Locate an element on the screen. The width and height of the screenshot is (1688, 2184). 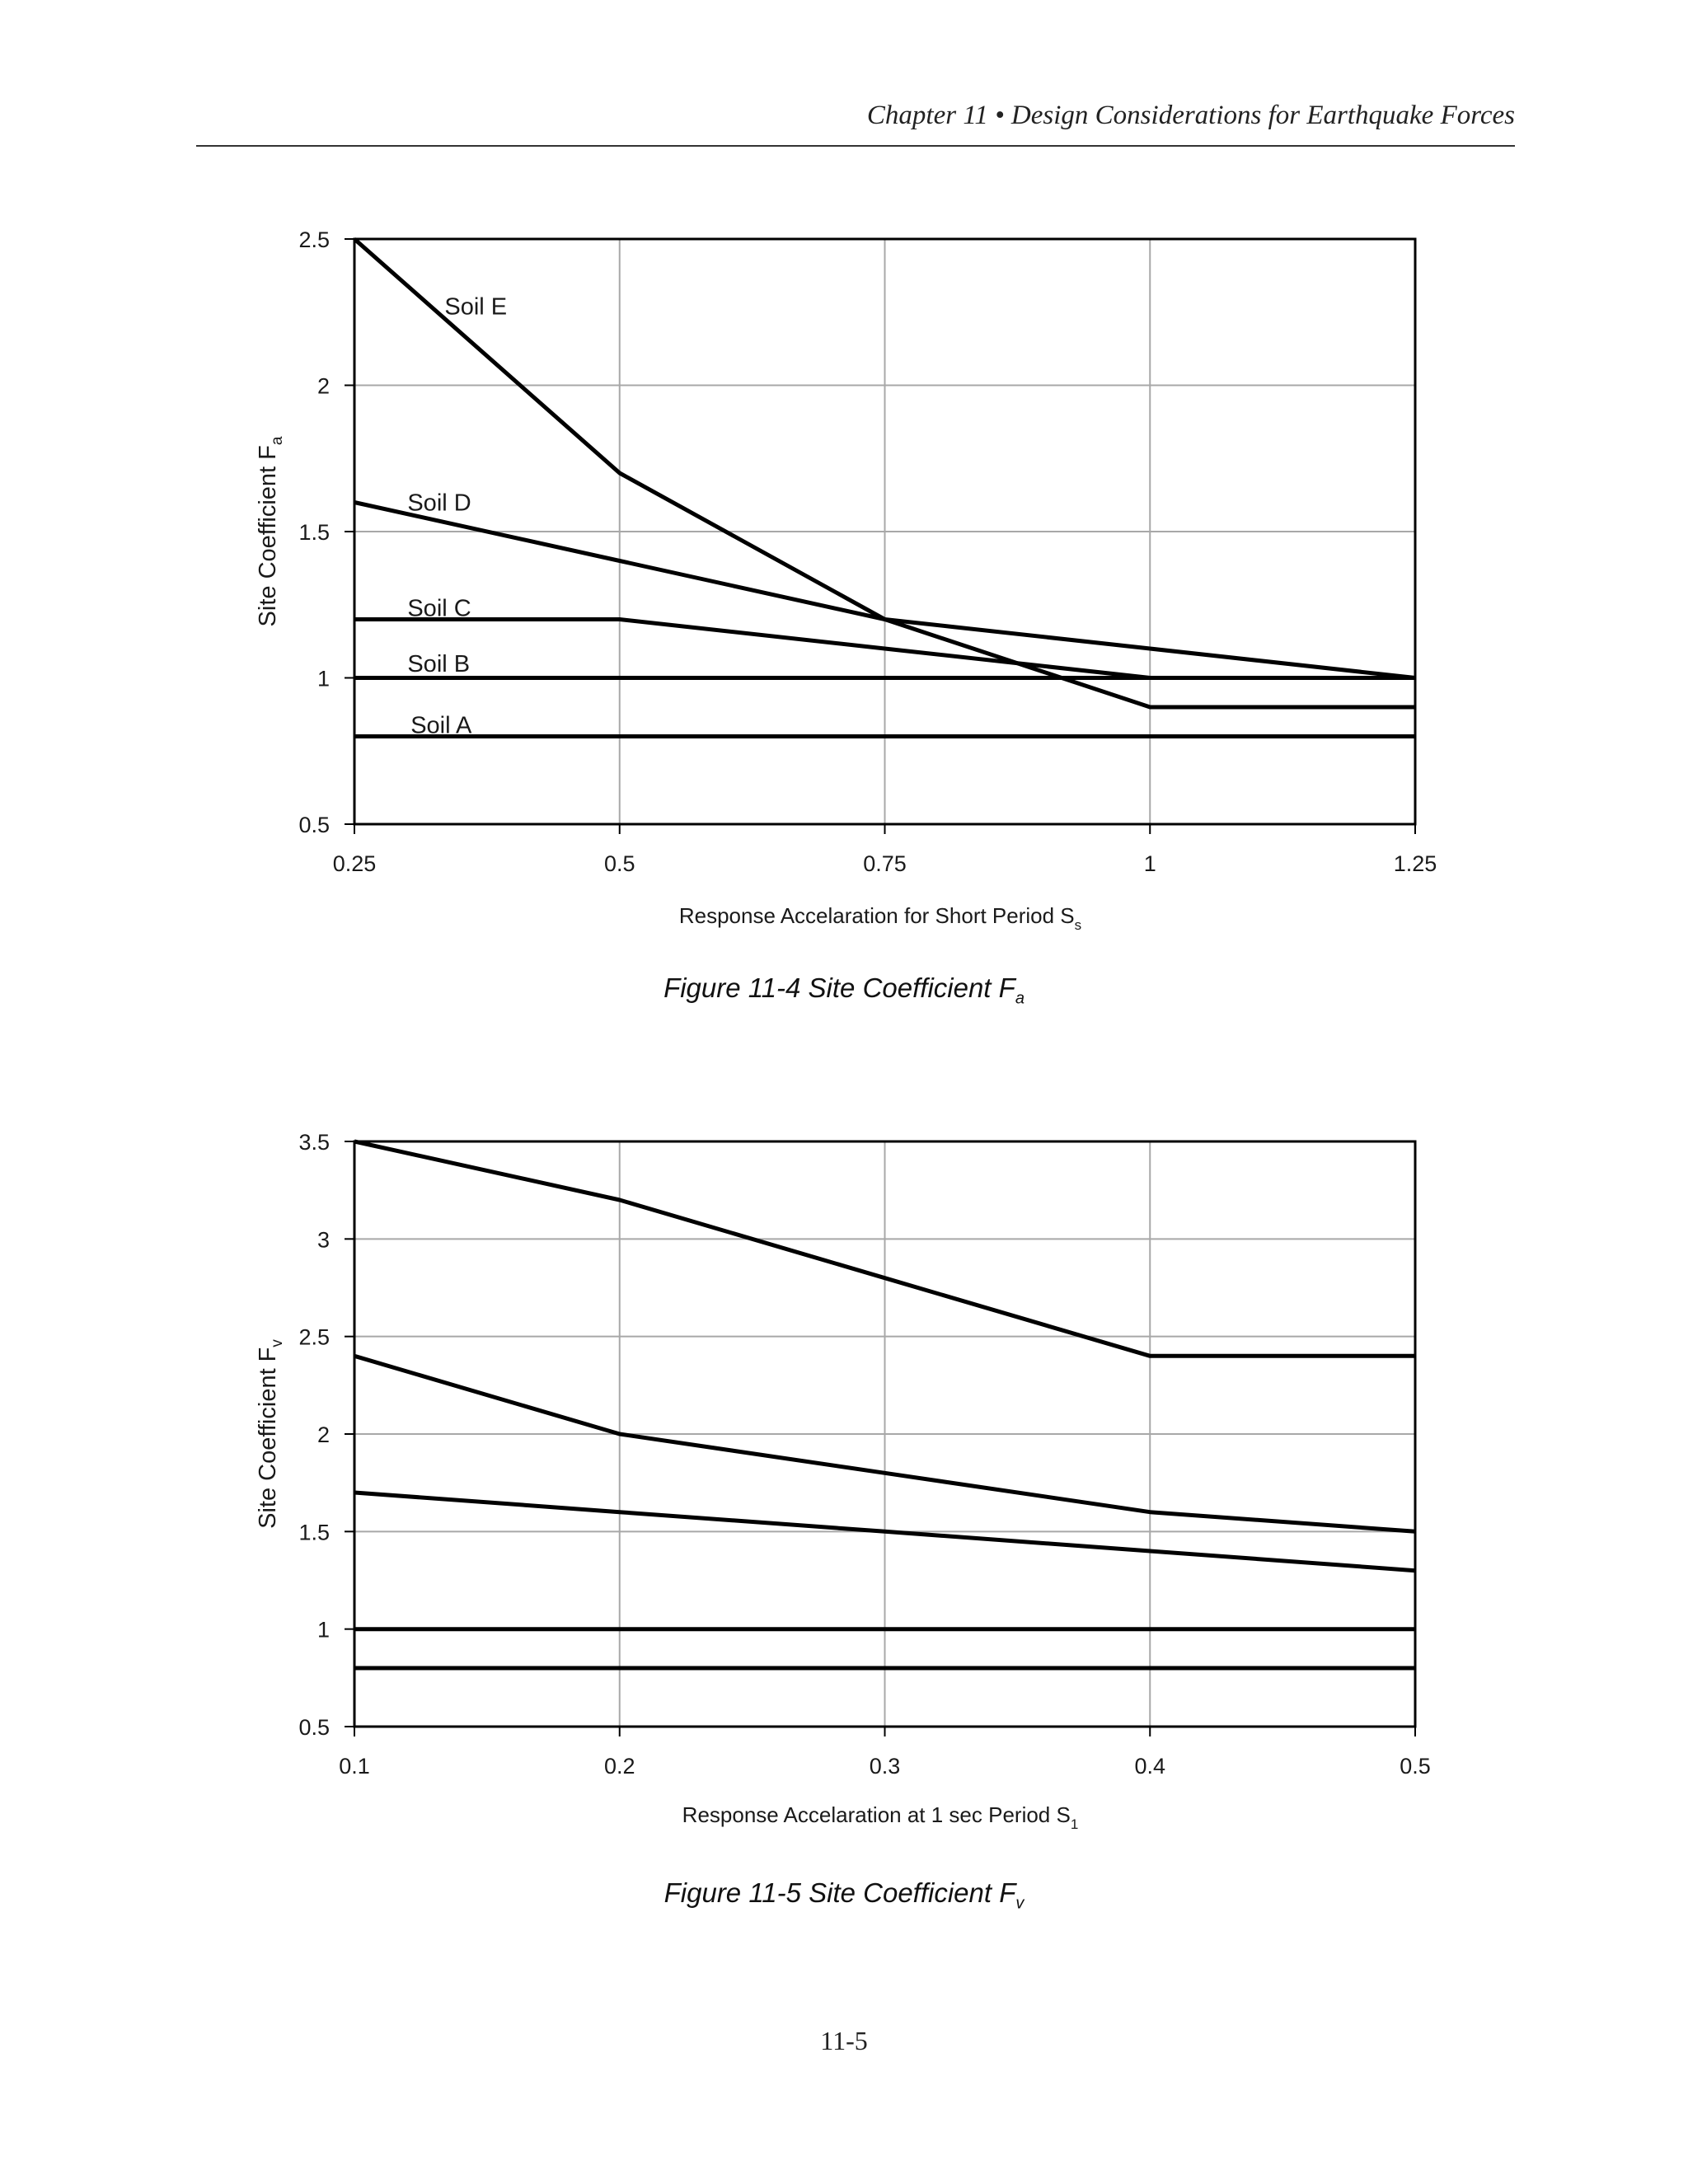
x-tick-label: 1.25 is located at coordinates (1416, 863).